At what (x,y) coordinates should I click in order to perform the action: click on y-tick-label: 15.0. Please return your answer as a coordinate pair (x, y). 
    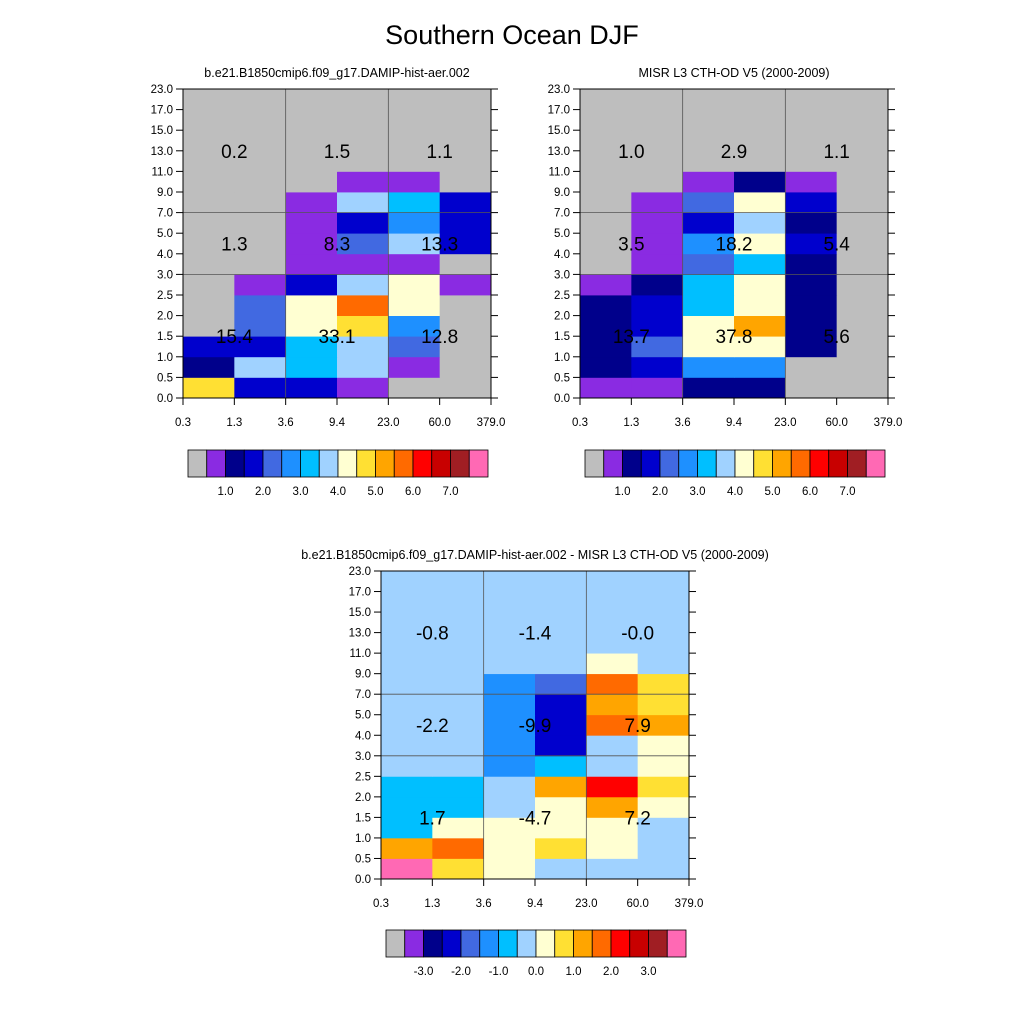
    Looking at the image, I should click on (162, 131).